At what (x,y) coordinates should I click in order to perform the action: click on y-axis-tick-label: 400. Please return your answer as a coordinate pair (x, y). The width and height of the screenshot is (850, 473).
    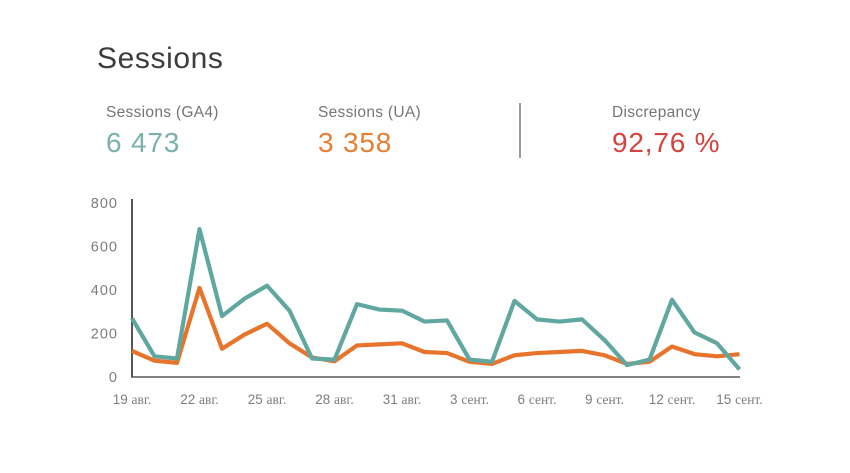
    Looking at the image, I should click on (104, 291).